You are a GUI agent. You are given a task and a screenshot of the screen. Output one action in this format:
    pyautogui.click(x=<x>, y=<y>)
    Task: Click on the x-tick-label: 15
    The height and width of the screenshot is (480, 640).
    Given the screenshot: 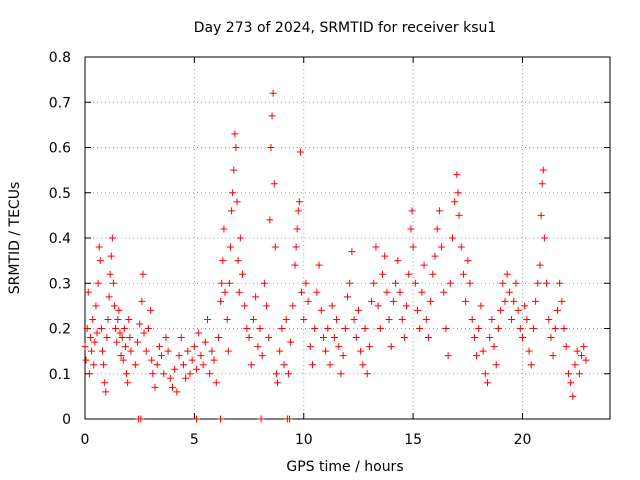 What is the action you would take?
    pyautogui.click(x=413, y=440)
    